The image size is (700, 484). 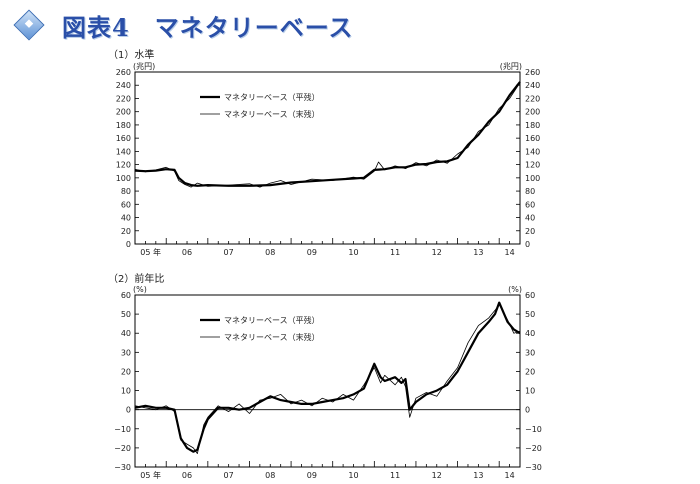 I want to click on level-ytick-label-left: 40, so click(x=126, y=218).